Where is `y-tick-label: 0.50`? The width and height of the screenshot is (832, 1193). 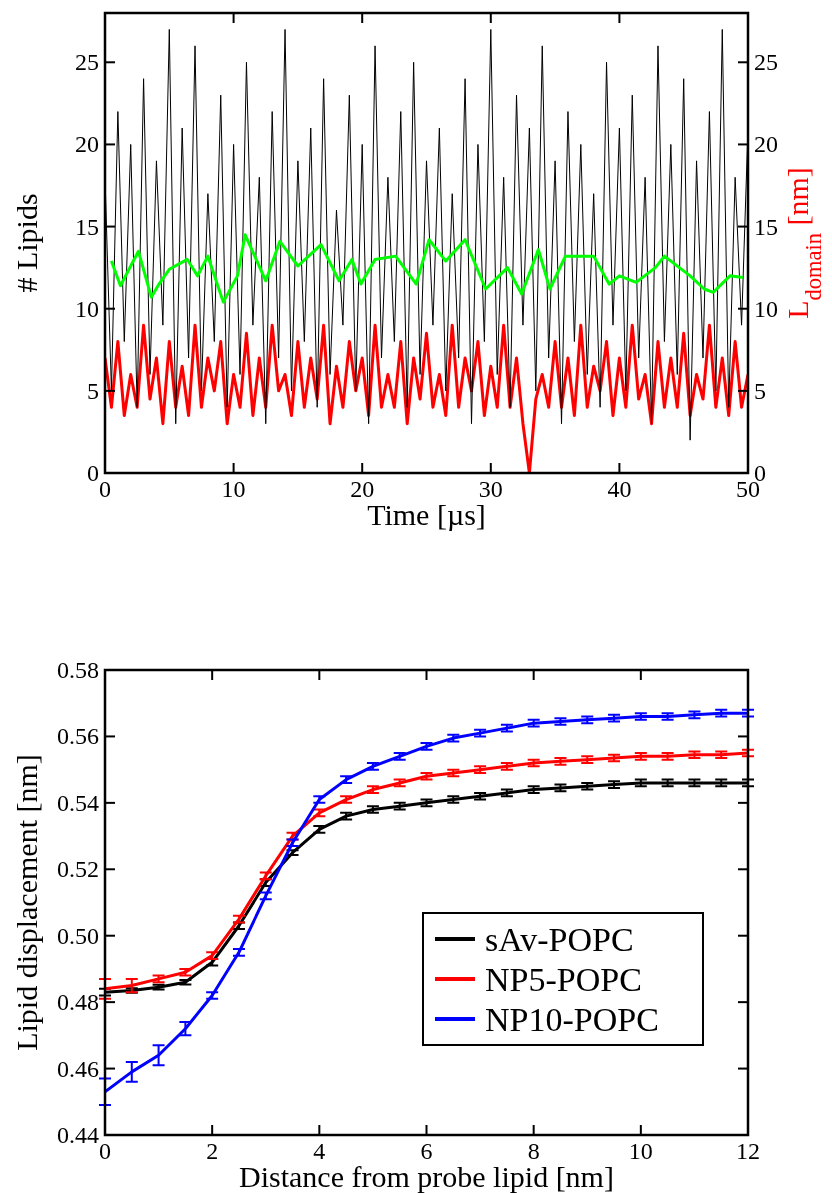 y-tick-label: 0.50 is located at coordinates (78, 935).